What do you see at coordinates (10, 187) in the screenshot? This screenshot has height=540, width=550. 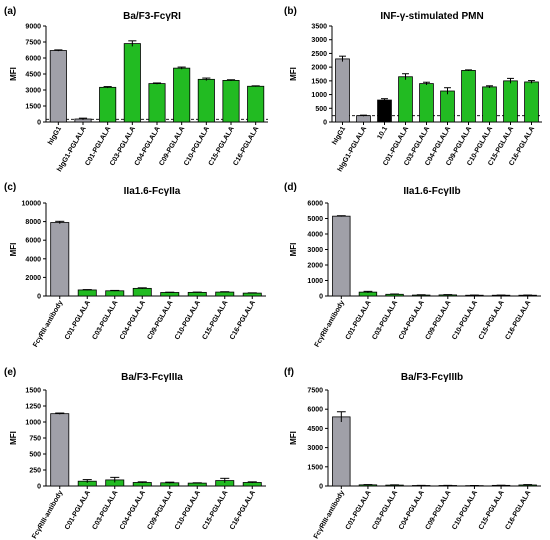 I see `panel-label: (c)` at bounding box center [10, 187].